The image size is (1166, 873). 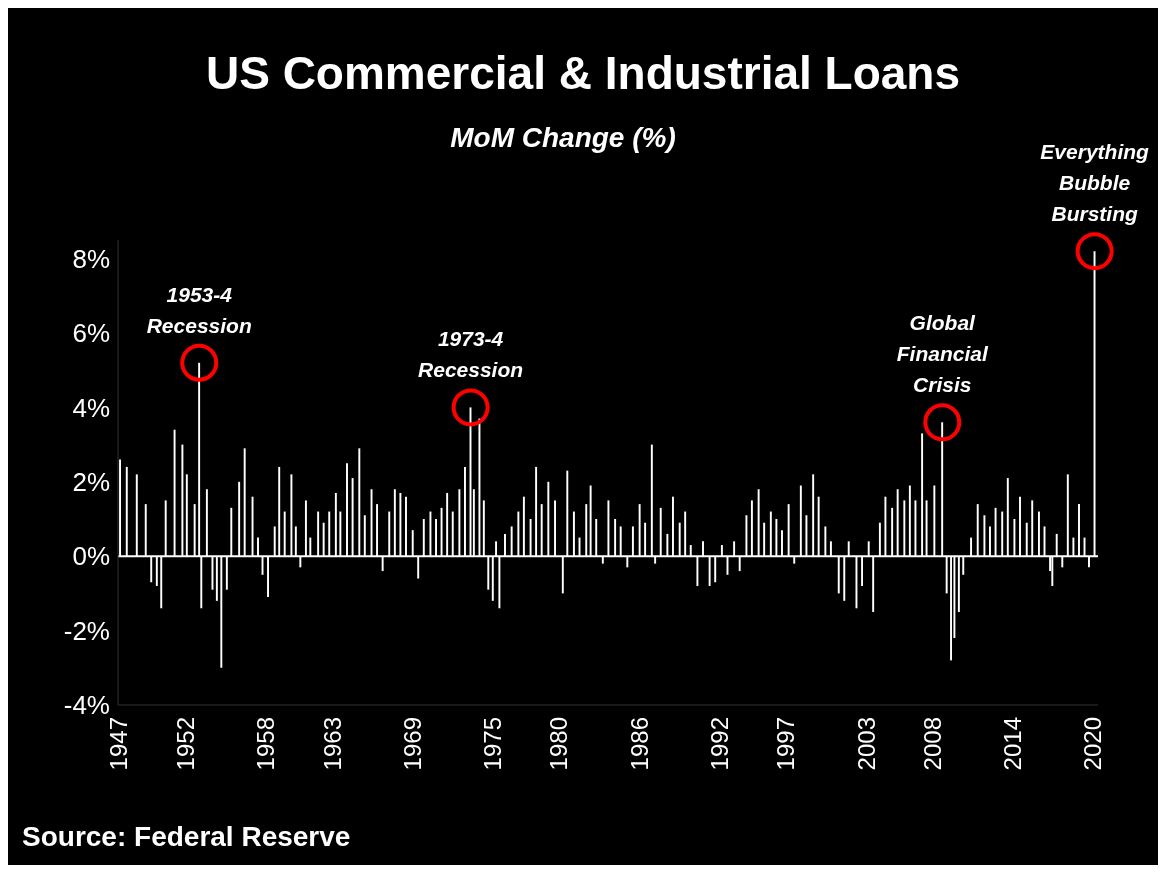 I want to click on chart-title: US Commercial & Industrial Loans, so click(x=583, y=73).